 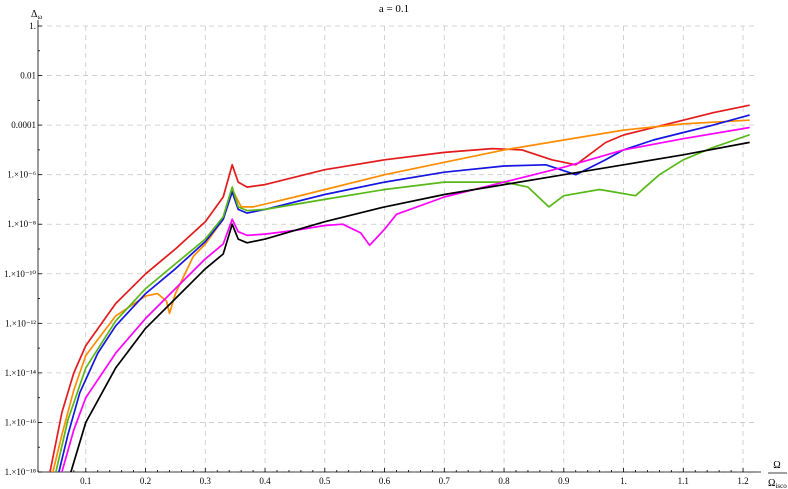 I want to click on y-axis-label: Δω, so click(x=36, y=15).